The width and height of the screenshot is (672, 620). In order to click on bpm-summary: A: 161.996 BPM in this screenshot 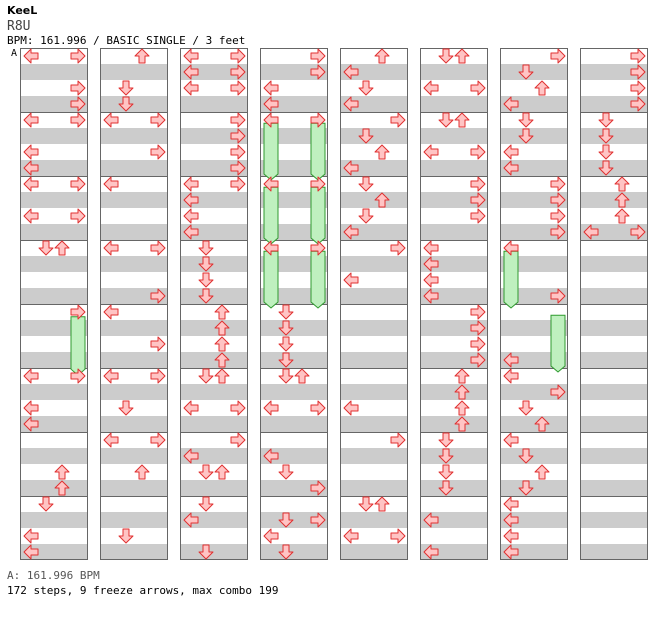, I will do `click(53, 575)`.